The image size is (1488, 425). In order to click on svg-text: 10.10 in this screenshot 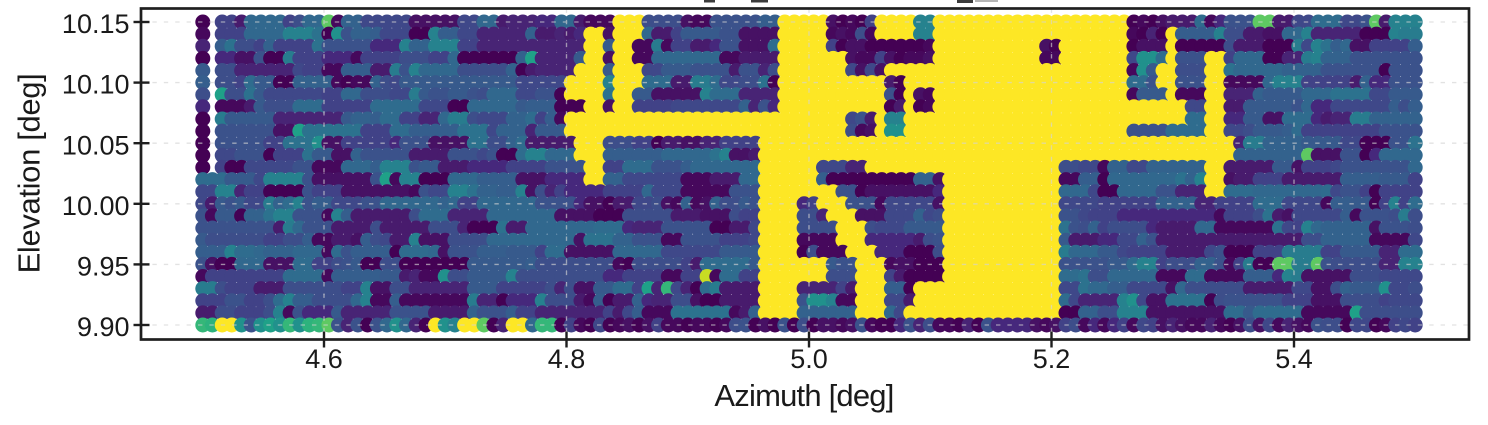, I will do `click(96, 85)`.